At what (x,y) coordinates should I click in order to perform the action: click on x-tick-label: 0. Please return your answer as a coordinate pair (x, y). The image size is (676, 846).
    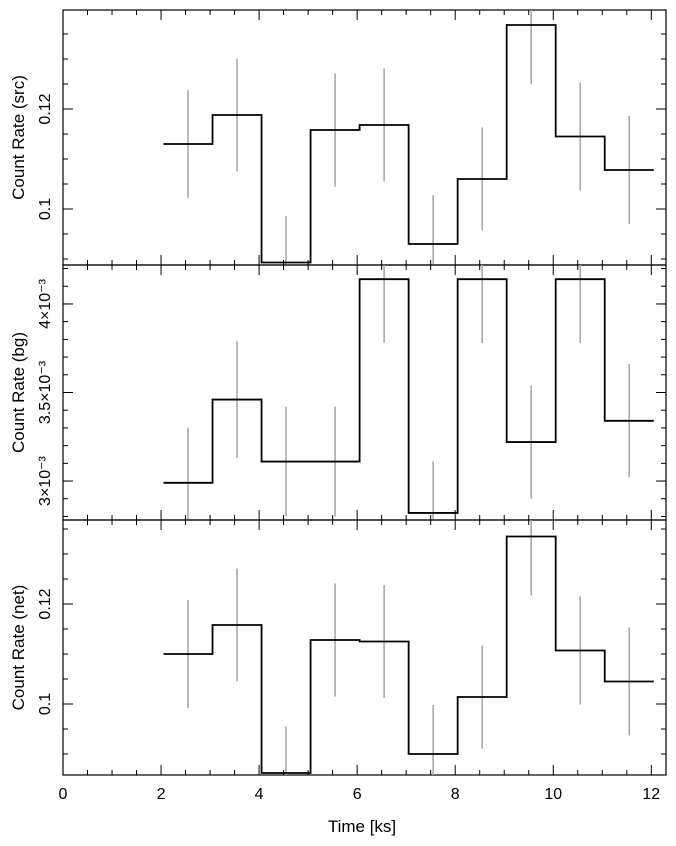
    Looking at the image, I should click on (63, 794).